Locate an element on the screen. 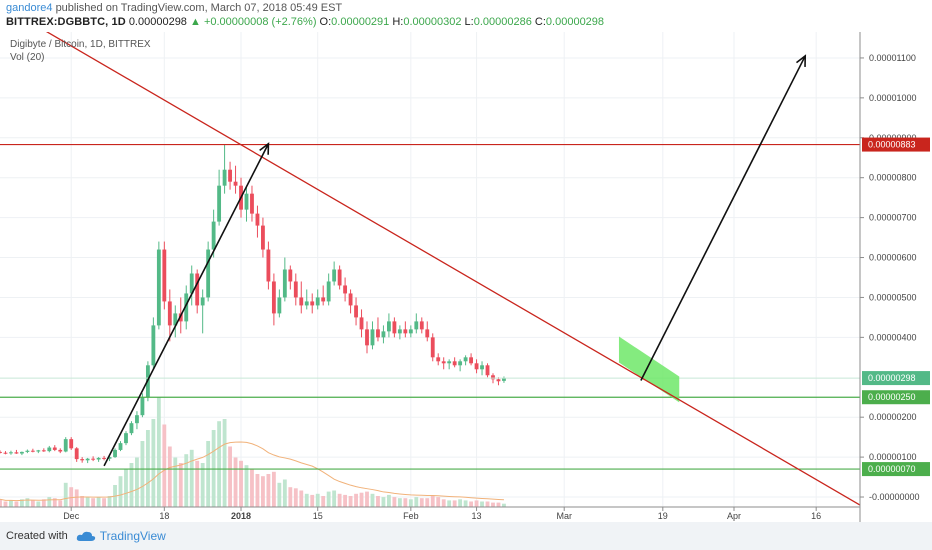 The width and height of the screenshot is (932, 550). x-tick-label: Mar is located at coordinates (564, 516).